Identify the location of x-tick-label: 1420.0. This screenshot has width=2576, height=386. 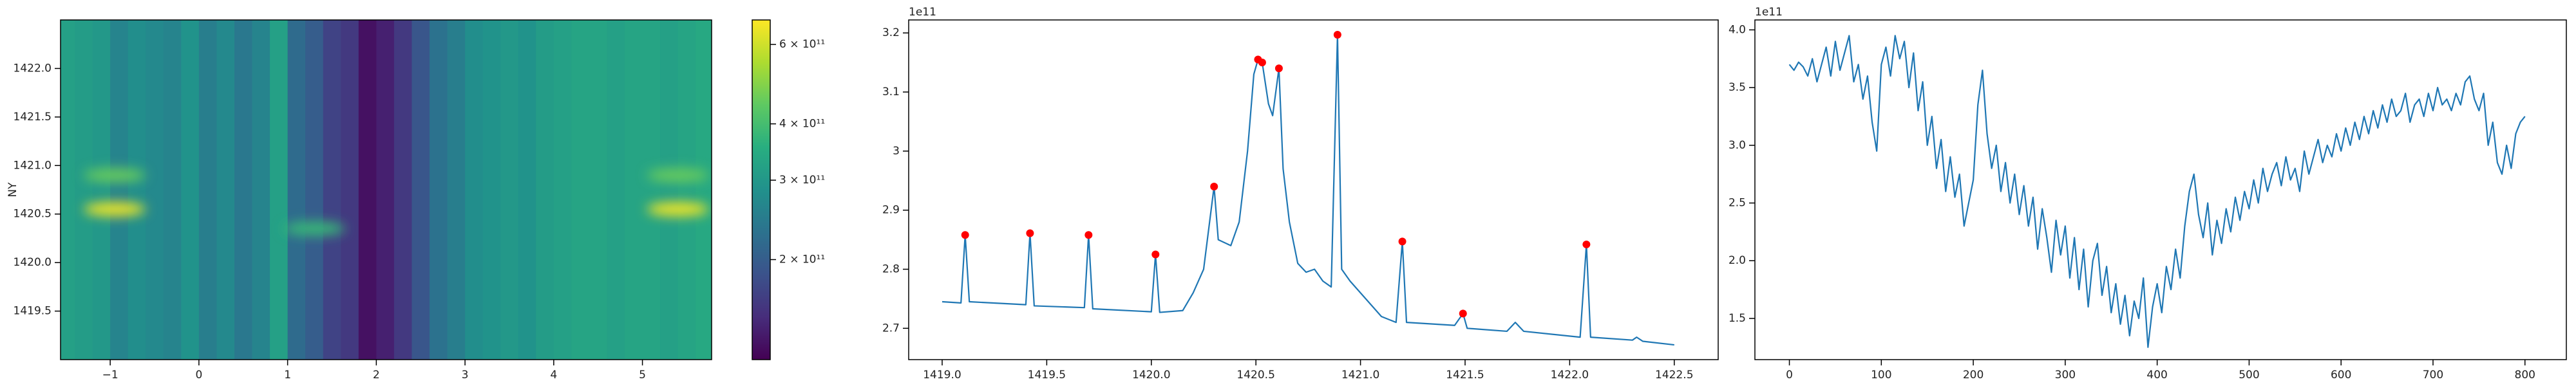
(1151, 375).